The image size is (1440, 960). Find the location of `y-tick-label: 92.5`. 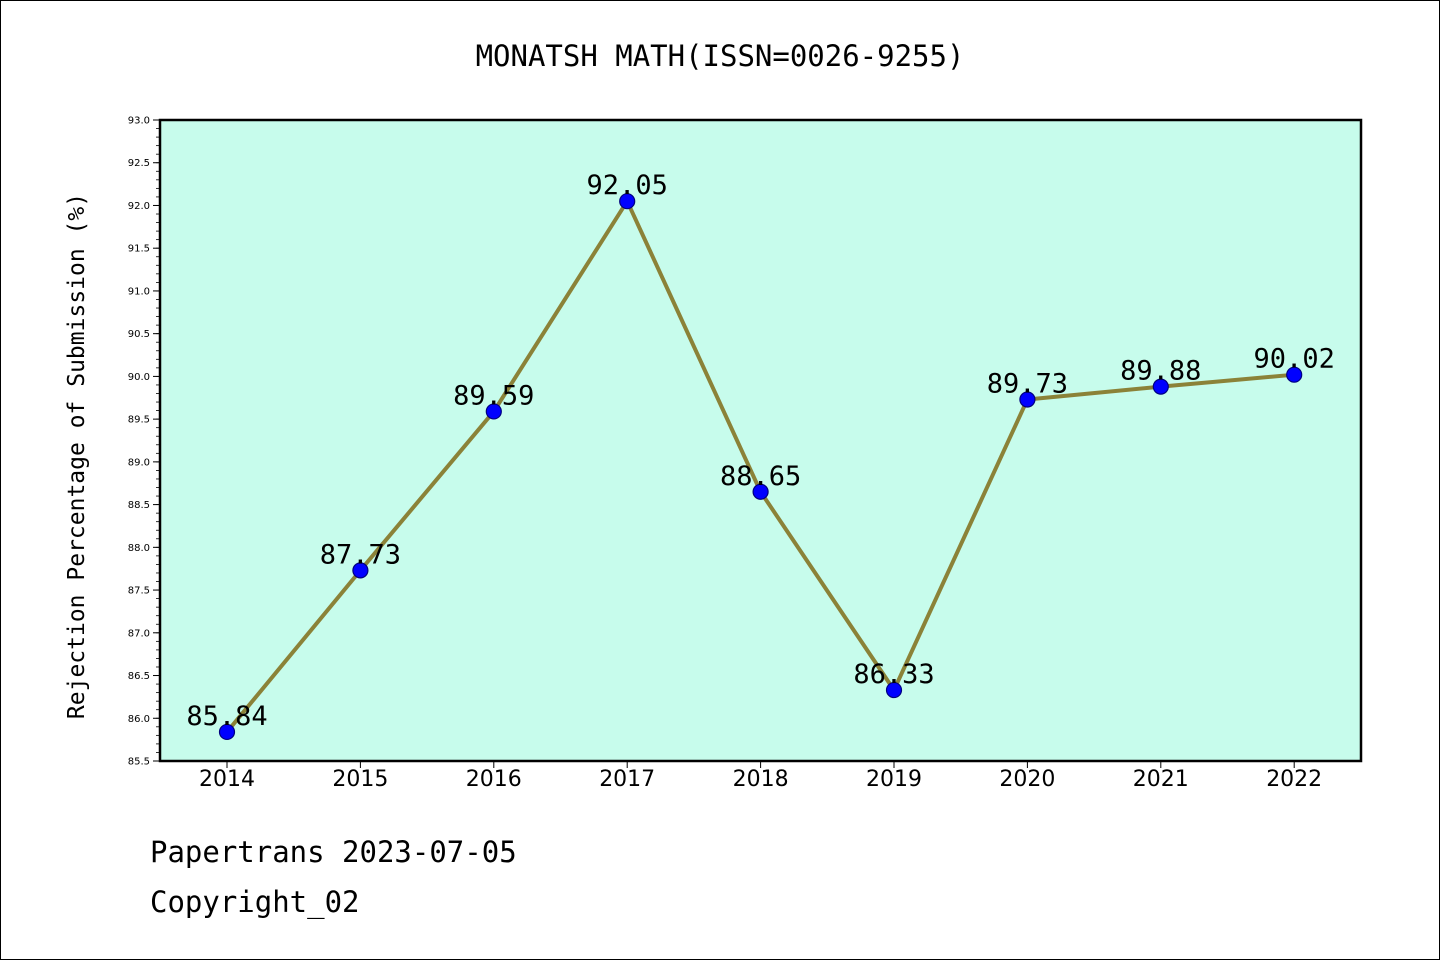

y-tick-label: 92.5 is located at coordinates (139, 163).